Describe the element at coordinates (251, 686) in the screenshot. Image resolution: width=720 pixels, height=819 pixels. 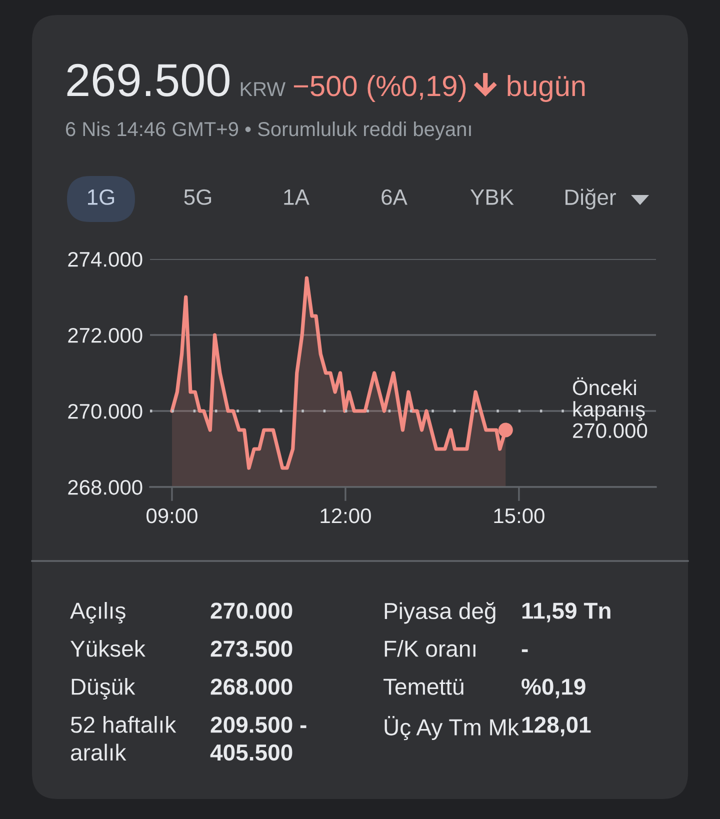
I see `text: 268.000` at that location.